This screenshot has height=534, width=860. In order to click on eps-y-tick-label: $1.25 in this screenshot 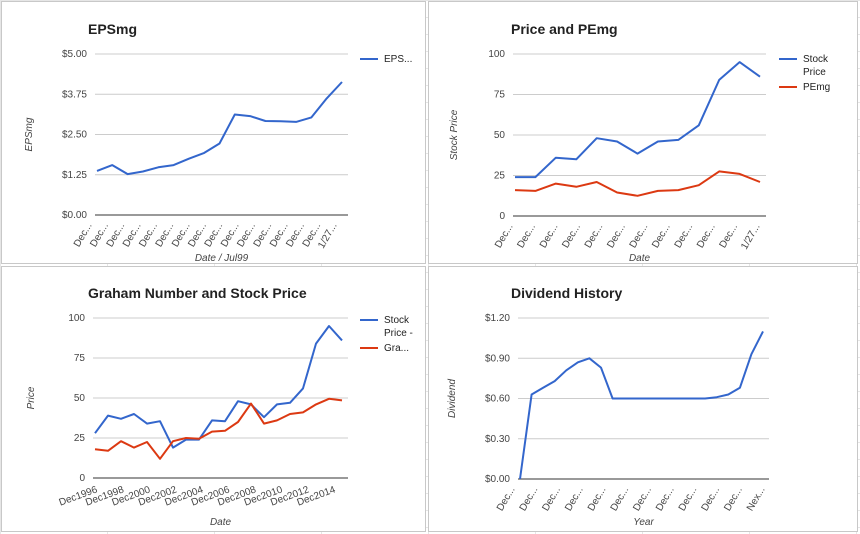, I will do `click(74, 175)`.